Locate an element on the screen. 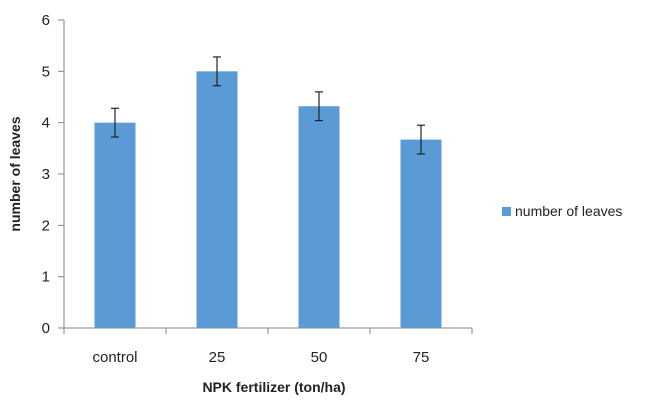 The height and width of the screenshot is (400, 654). y-tick-label: 6 is located at coordinates (46, 20).